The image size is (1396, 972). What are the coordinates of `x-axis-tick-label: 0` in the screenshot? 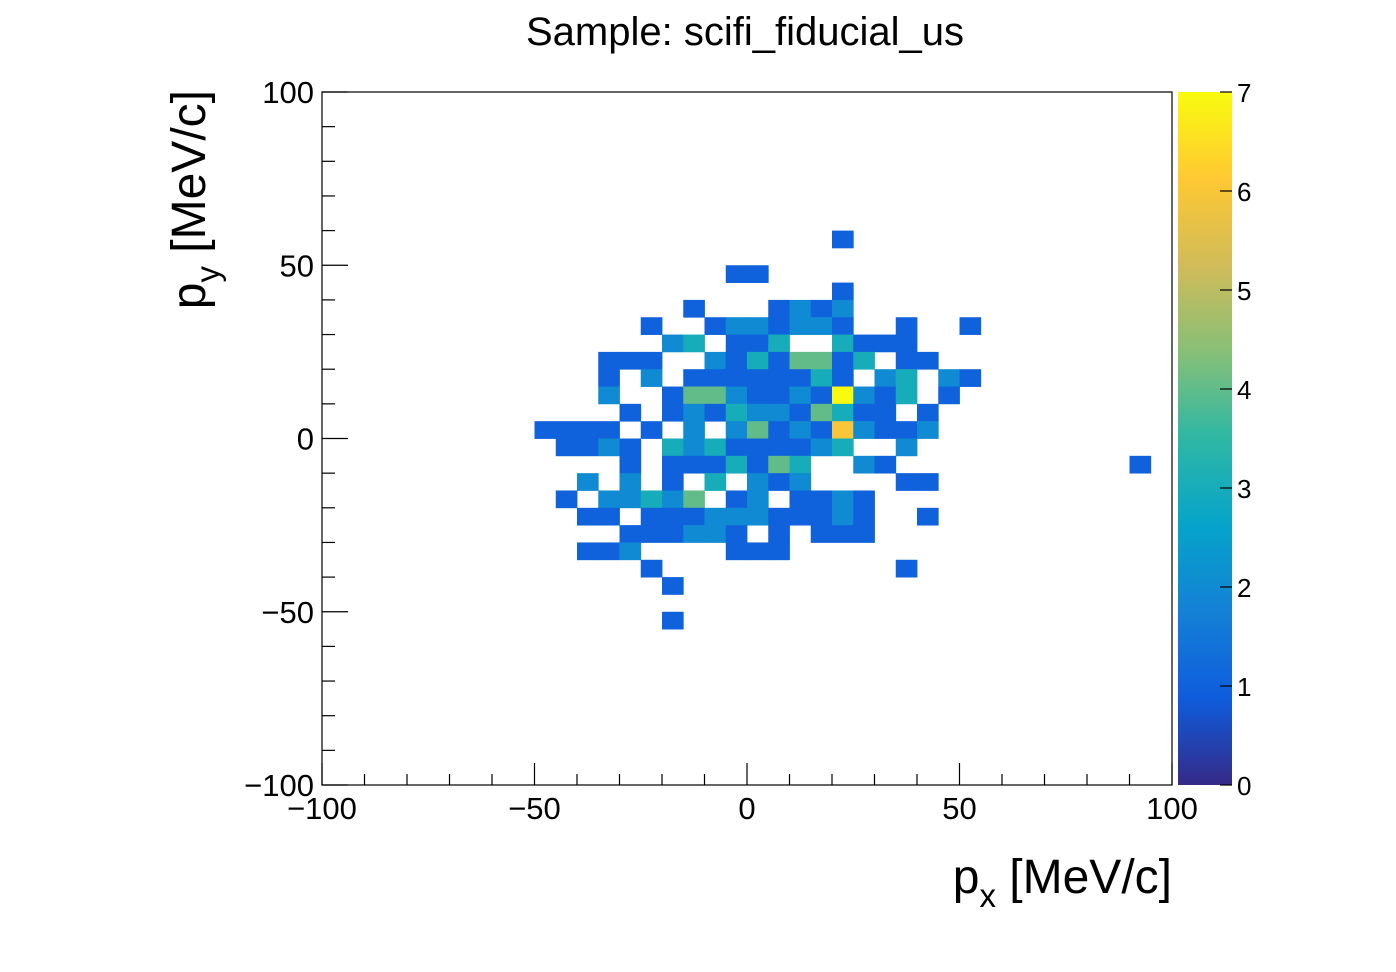 It's located at (746, 808).